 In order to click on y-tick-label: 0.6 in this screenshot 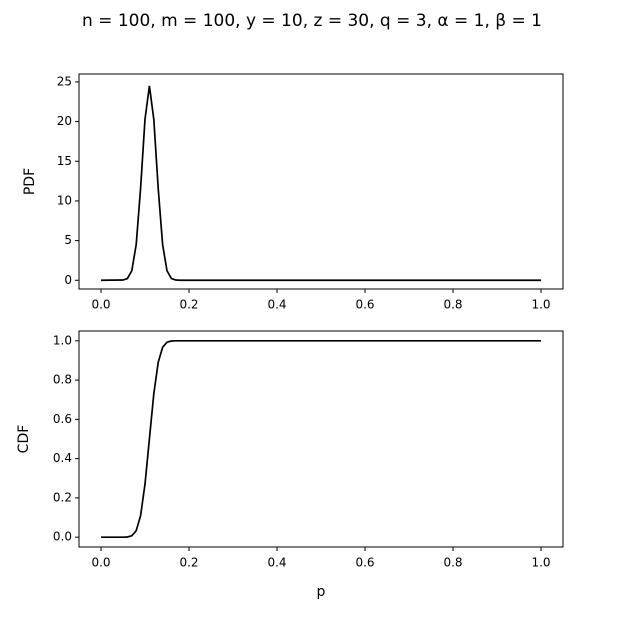, I will do `click(62, 419)`.